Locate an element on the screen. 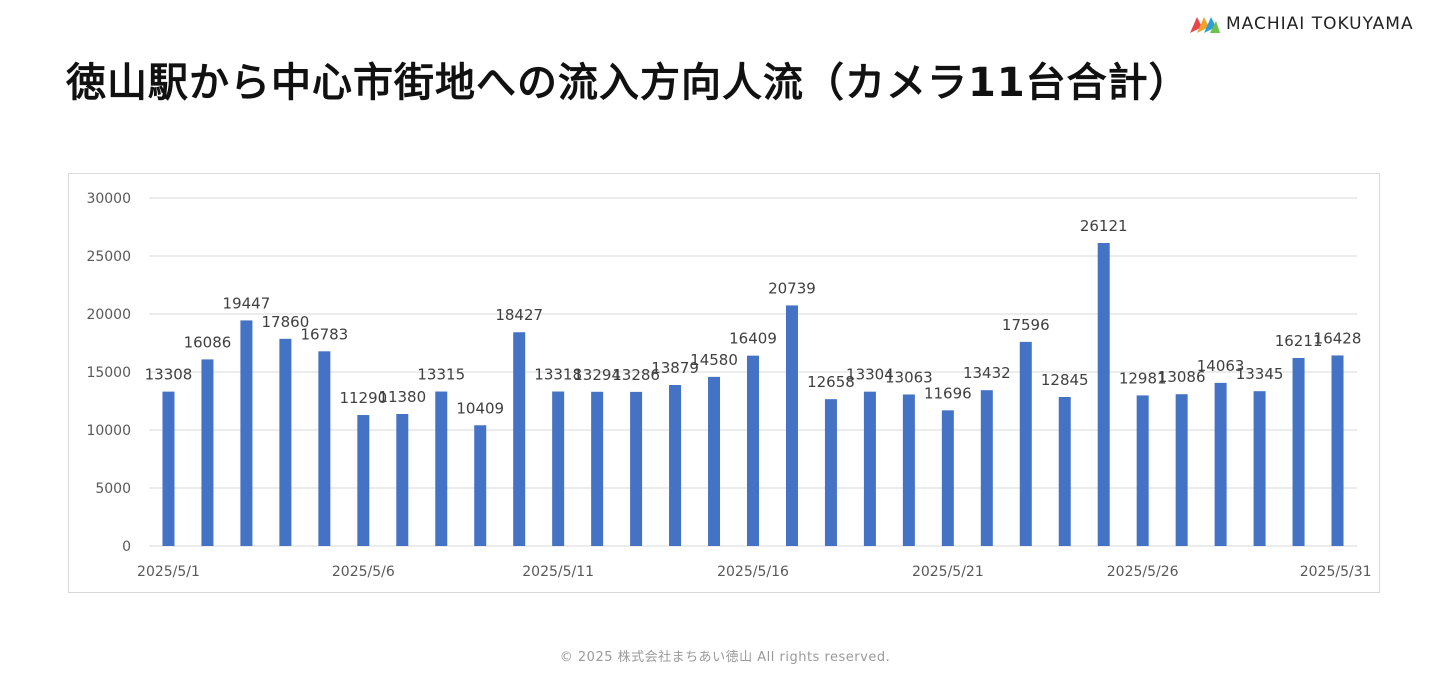  data-label: 11696 is located at coordinates (948, 393).